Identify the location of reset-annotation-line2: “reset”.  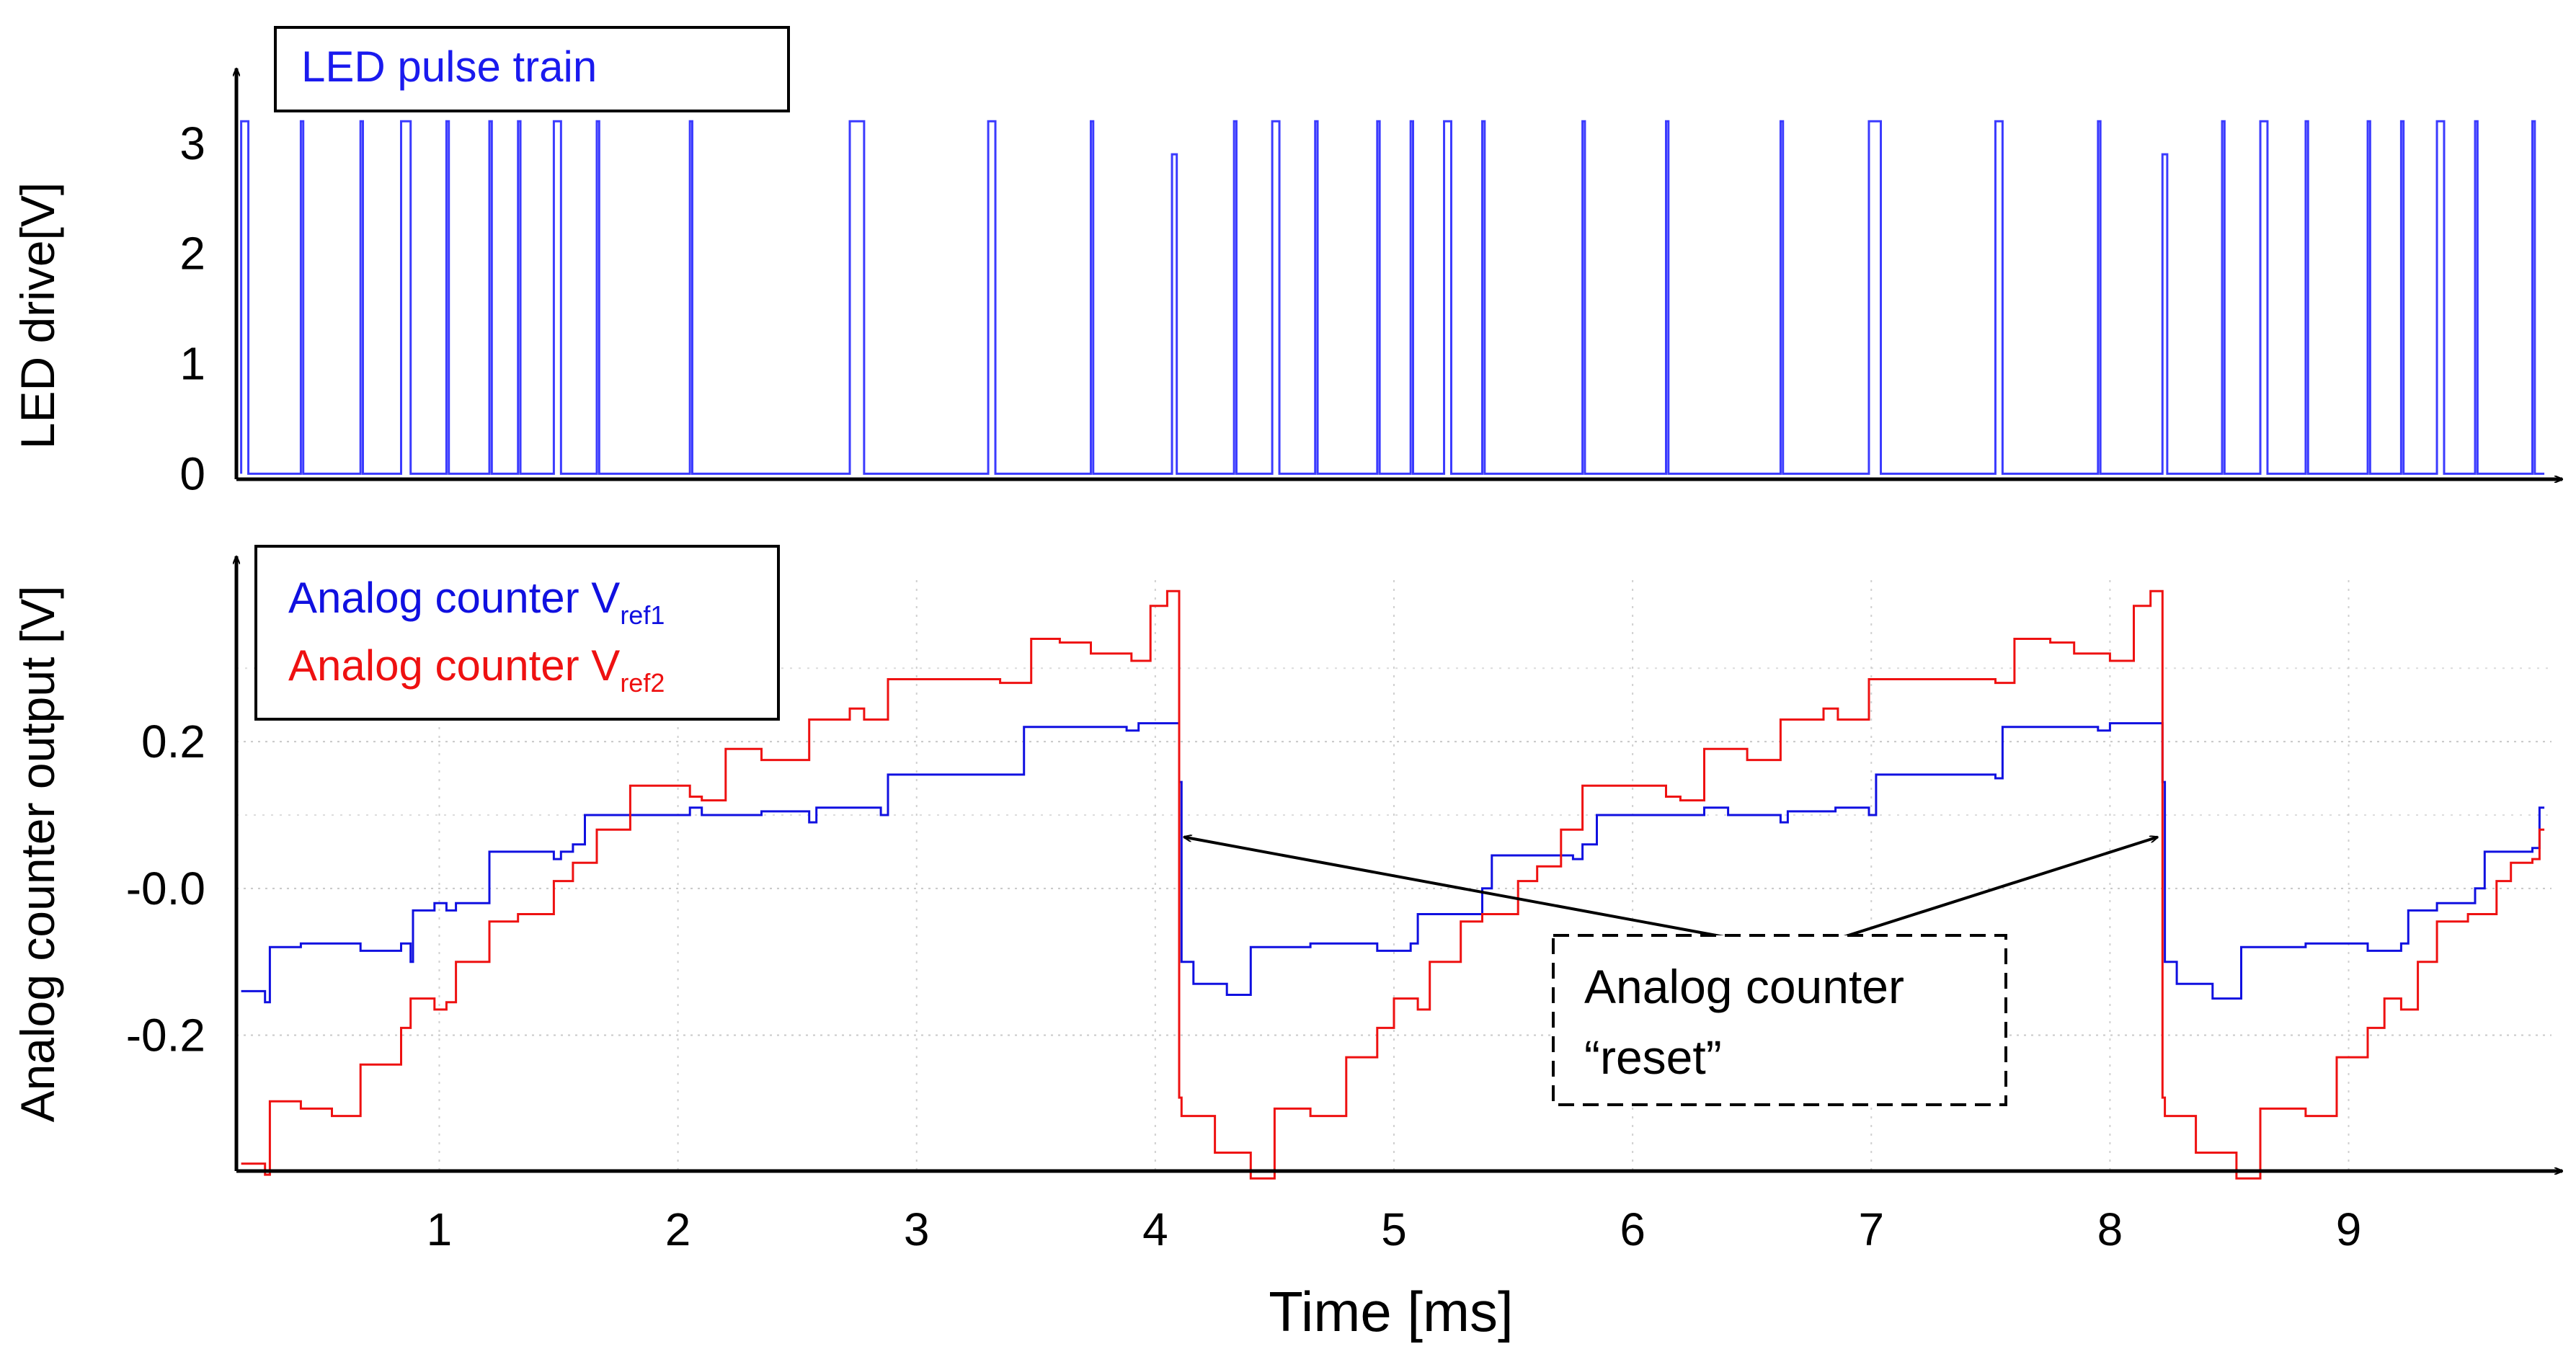
(1653, 1057).